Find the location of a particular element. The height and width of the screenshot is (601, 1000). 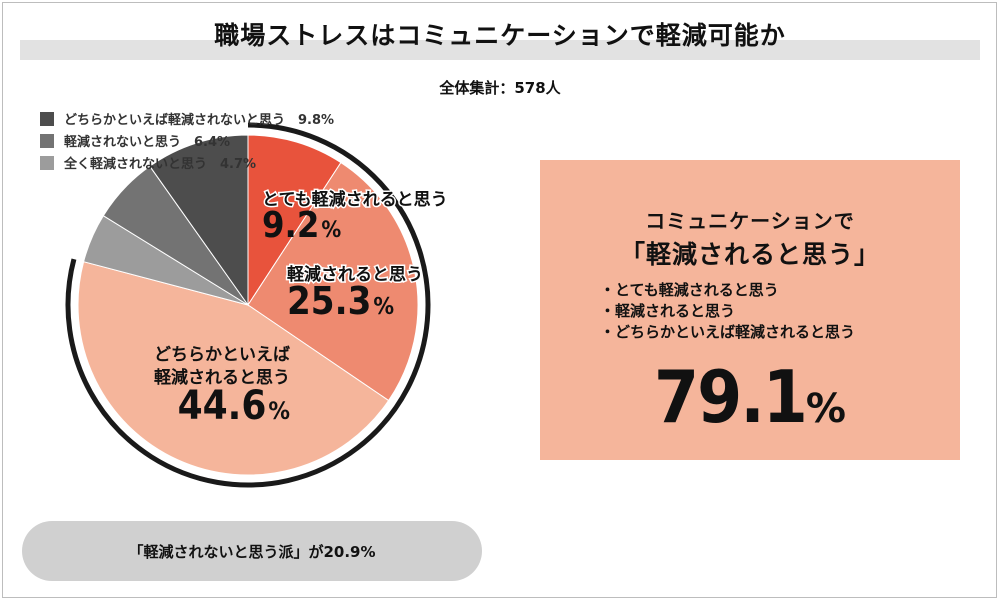

slice-label-yes: 軽減されると思う is located at coordinates (355, 274).